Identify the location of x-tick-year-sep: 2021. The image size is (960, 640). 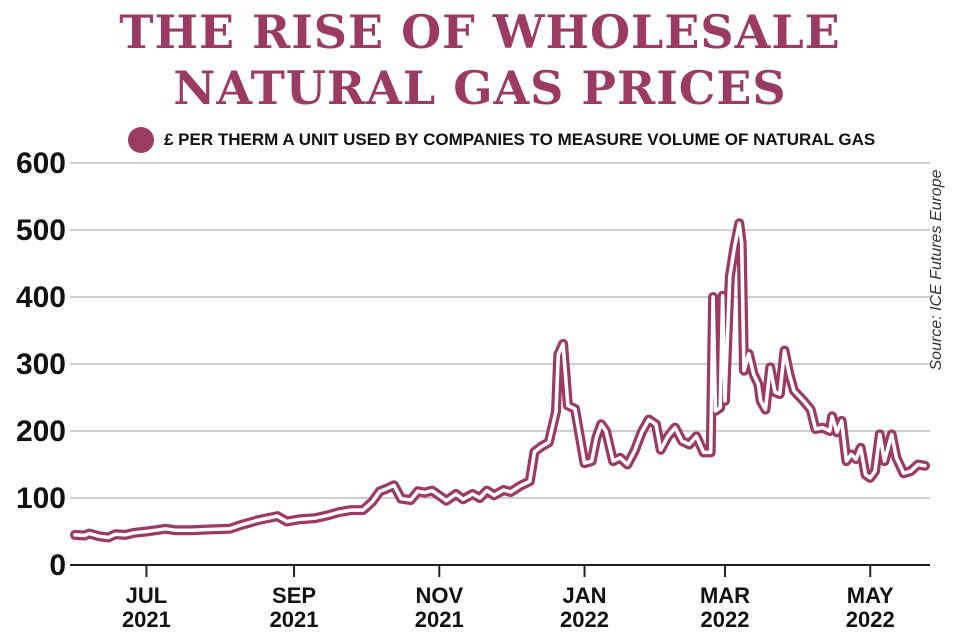
(294, 619).